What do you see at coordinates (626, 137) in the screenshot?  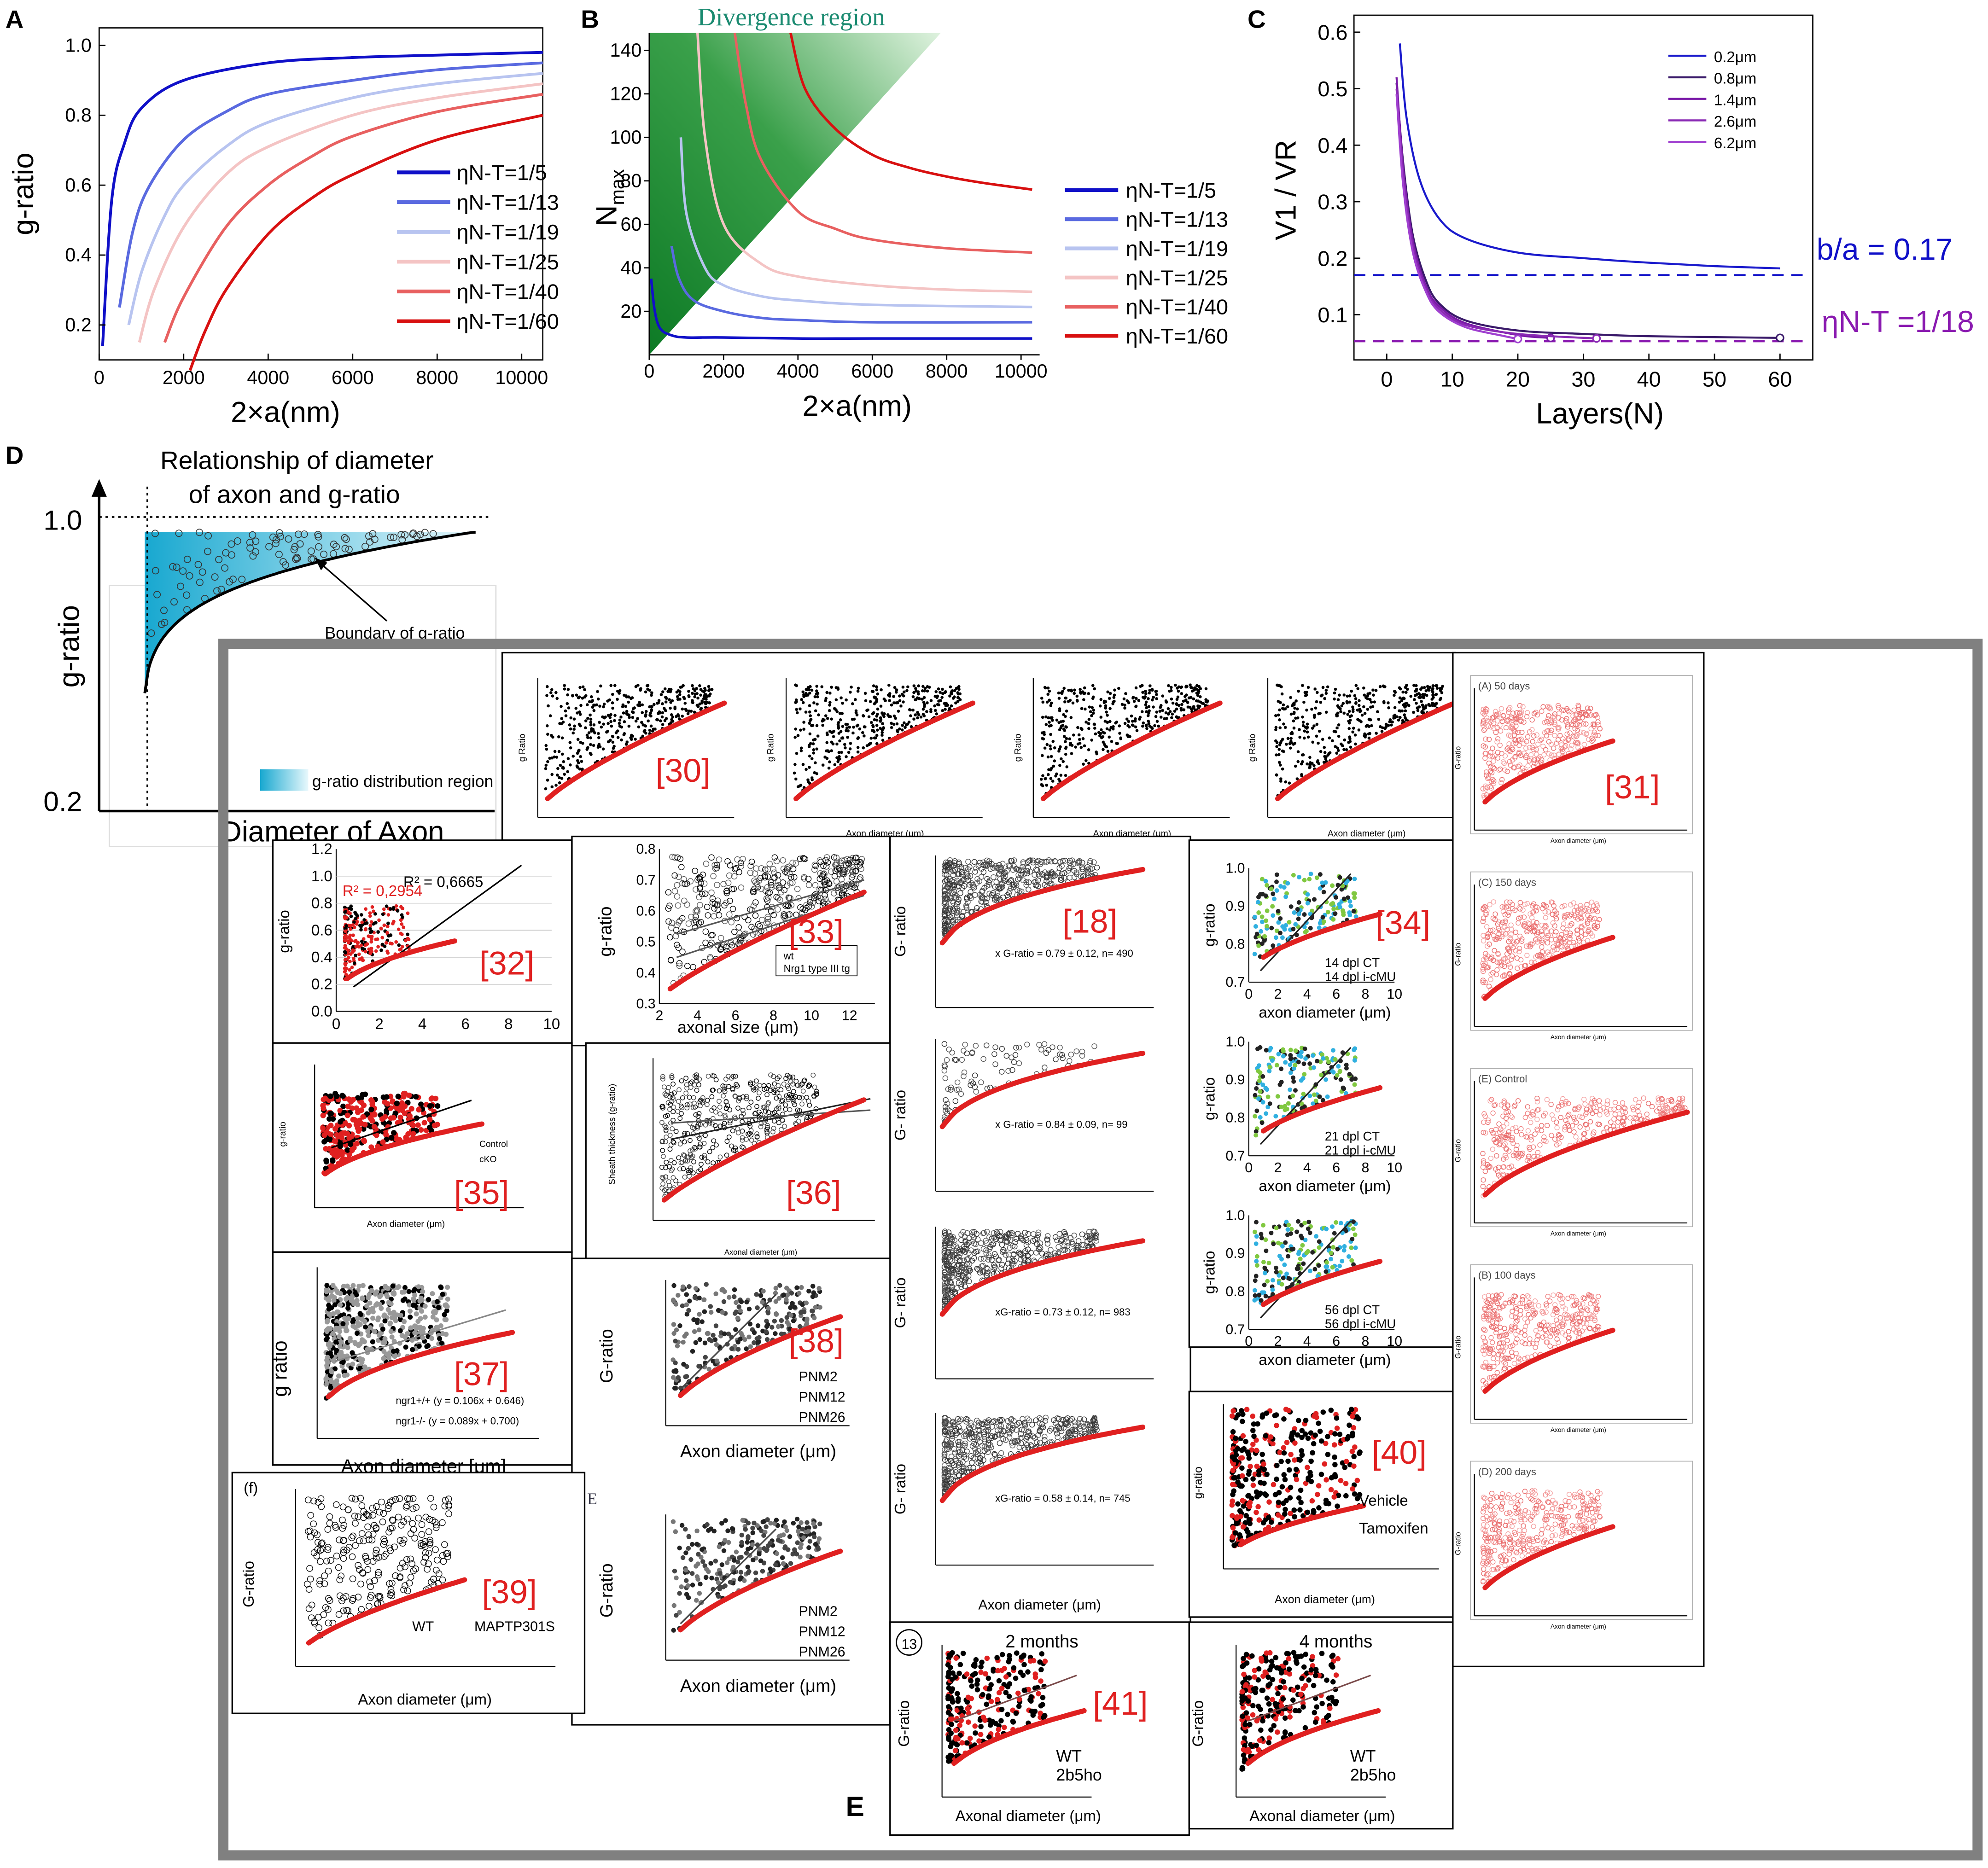 I see `b-ytick-label: 100` at bounding box center [626, 137].